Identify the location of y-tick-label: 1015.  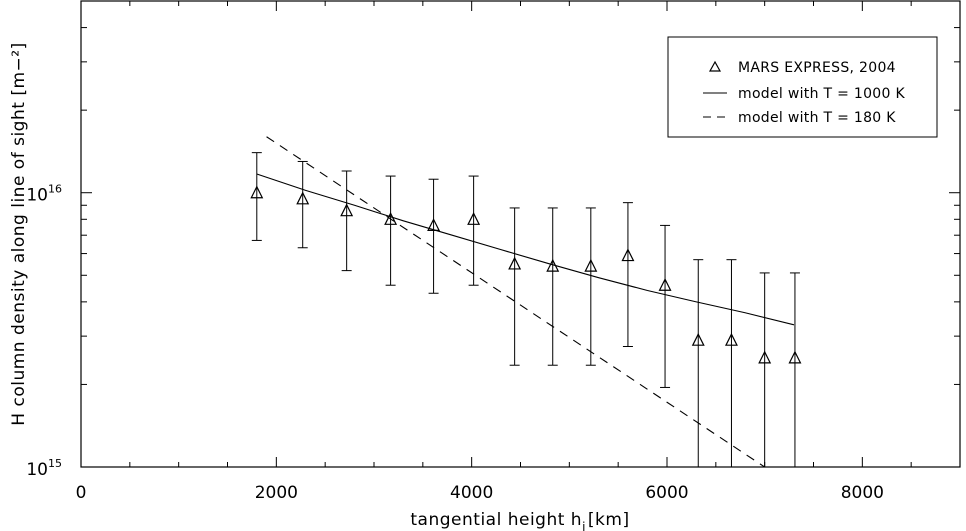
(44, 468).